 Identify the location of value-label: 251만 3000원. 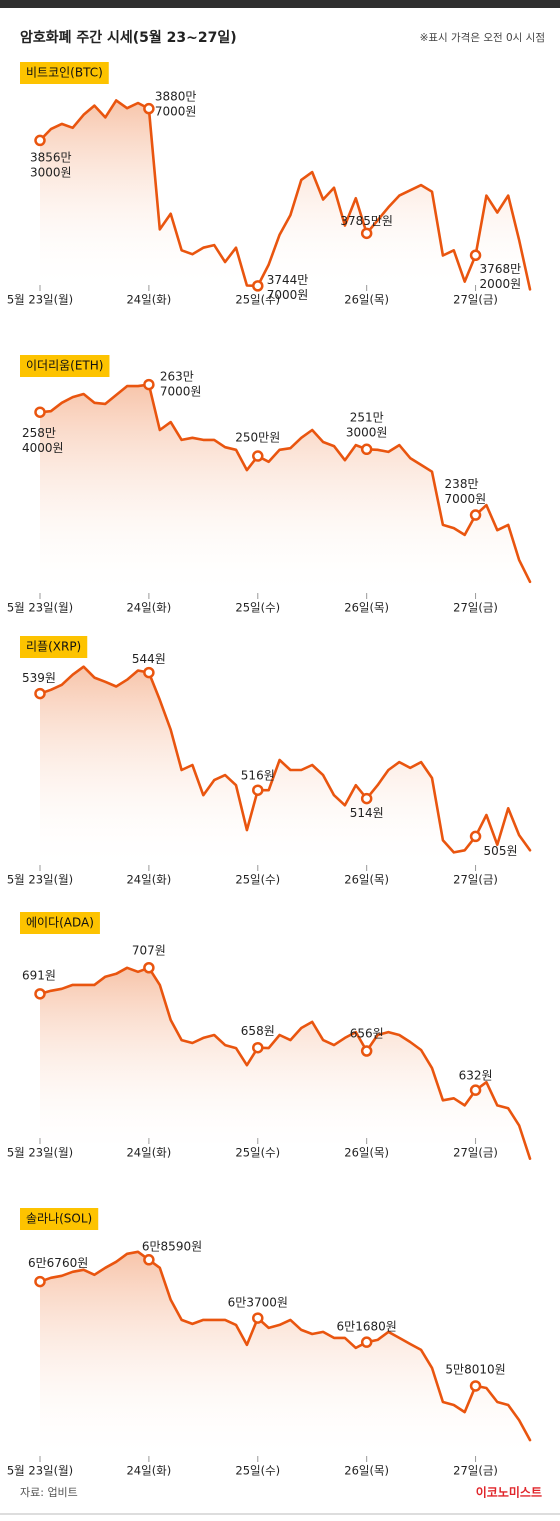
(367, 424).